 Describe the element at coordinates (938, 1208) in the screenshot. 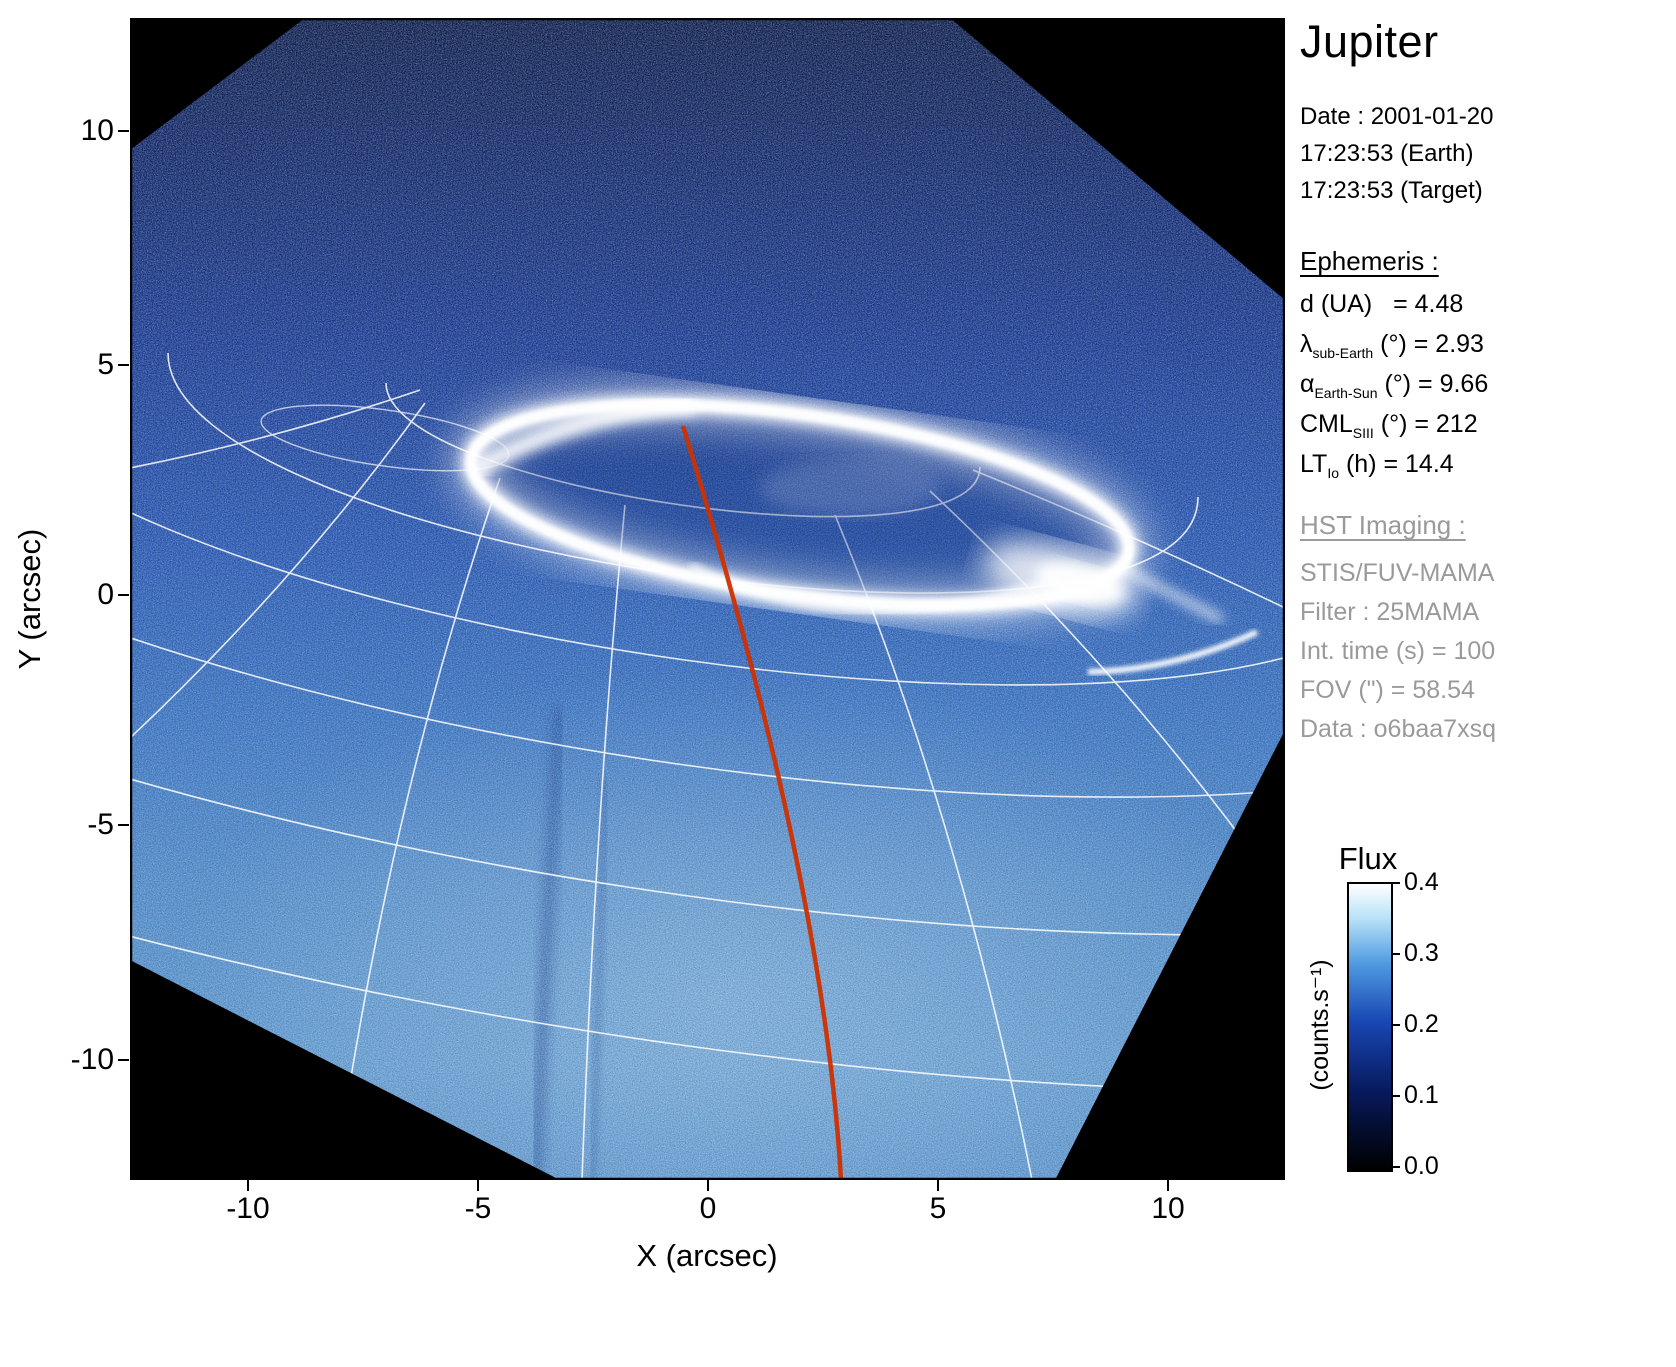

I see `x-tick-label: 5` at that location.